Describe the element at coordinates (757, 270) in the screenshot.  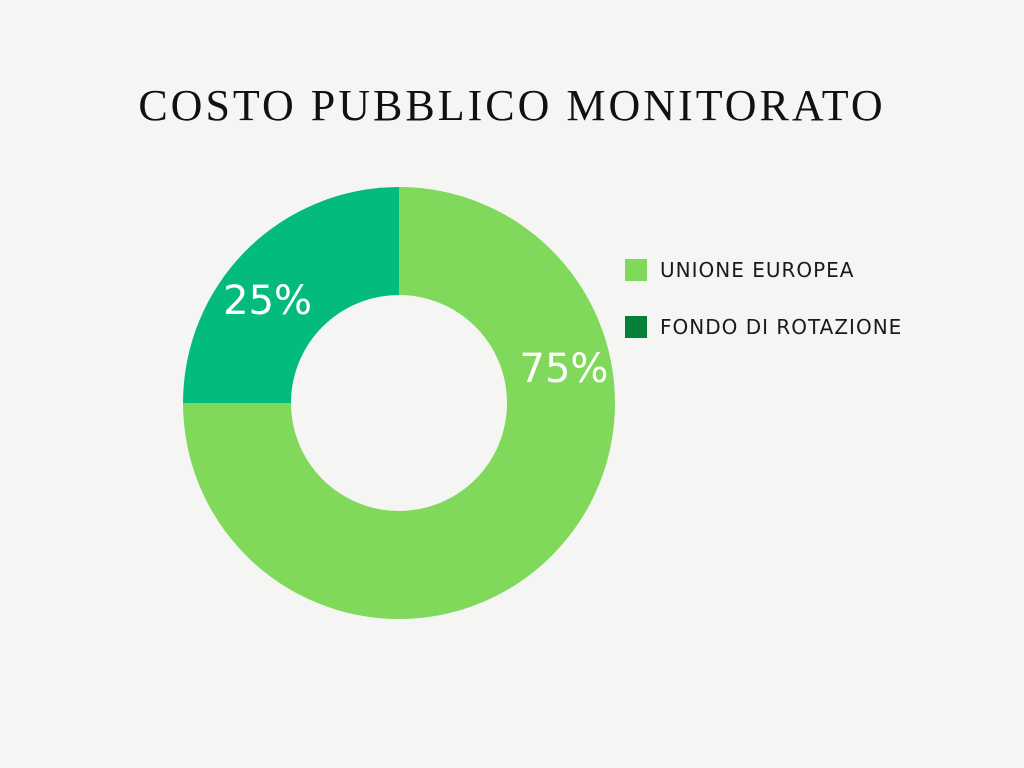
I see `legend-label-unione-europea: UNIONE EUROPEA` at that location.